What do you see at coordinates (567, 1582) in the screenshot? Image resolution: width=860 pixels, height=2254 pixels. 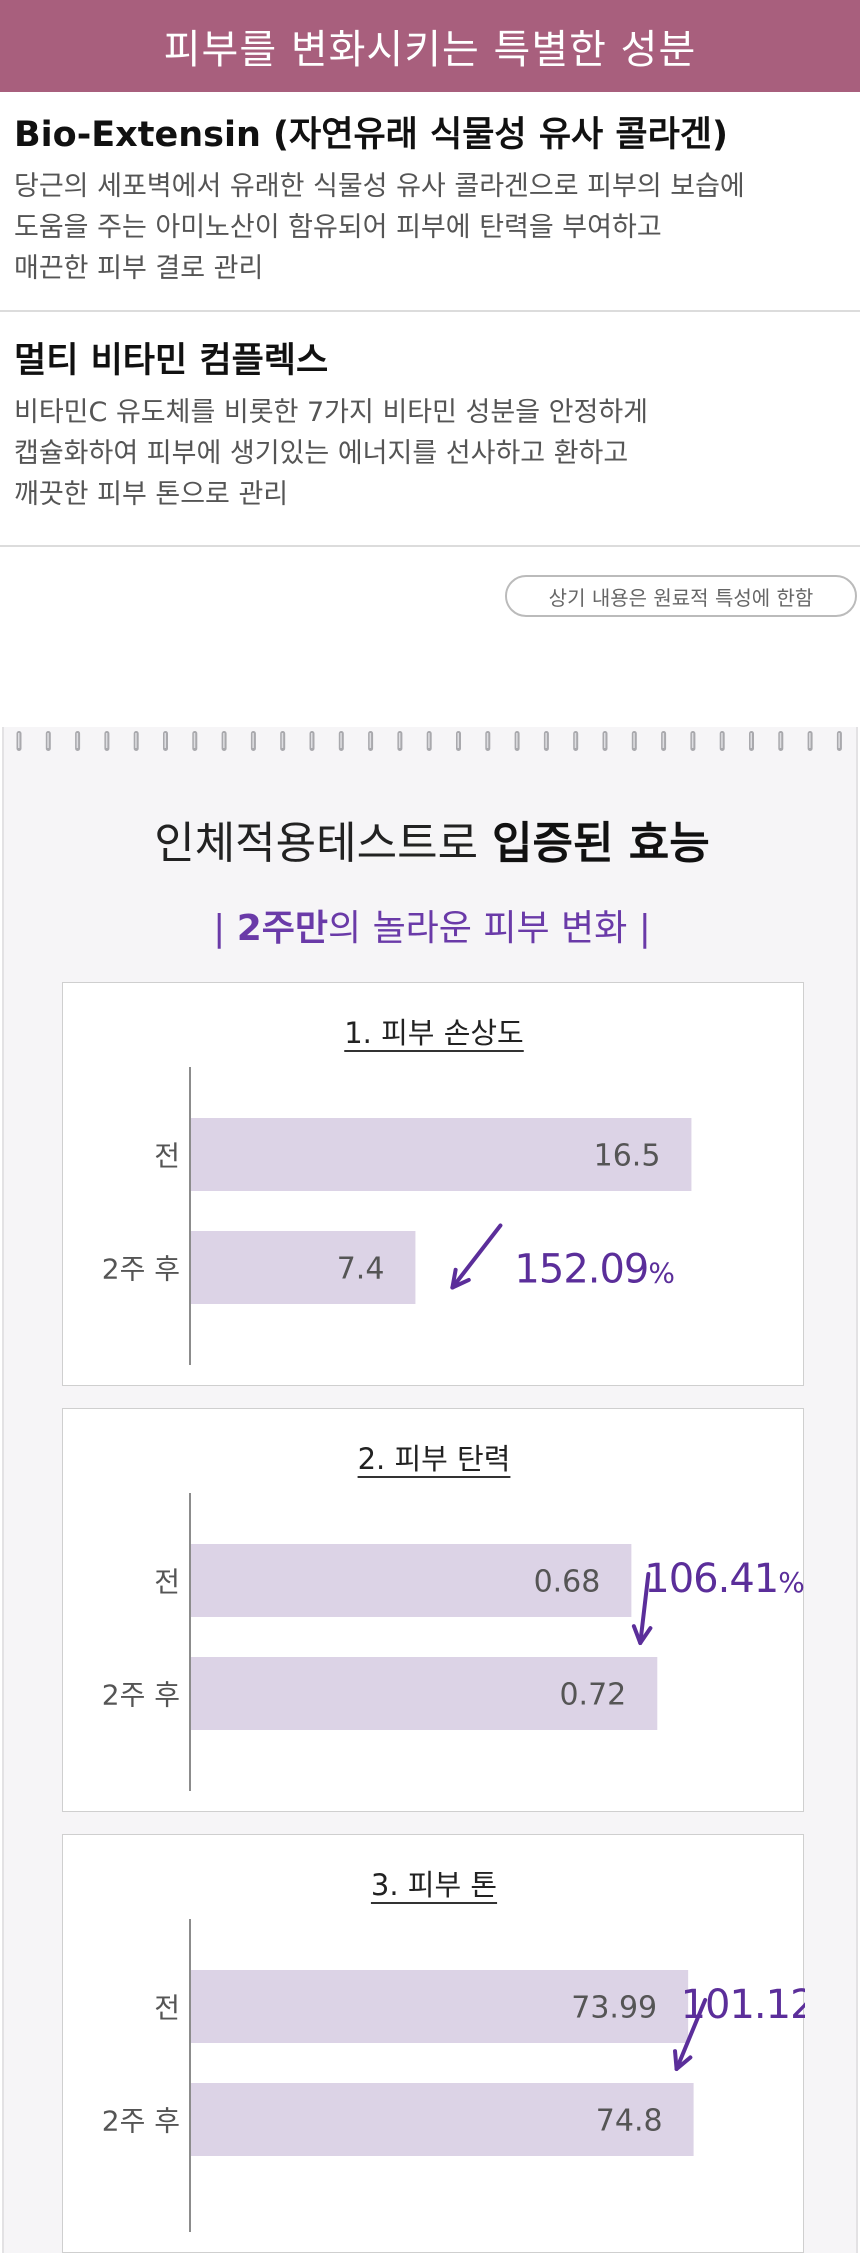 I see `chart-value-label: 0.68` at bounding box center [567, 1582].